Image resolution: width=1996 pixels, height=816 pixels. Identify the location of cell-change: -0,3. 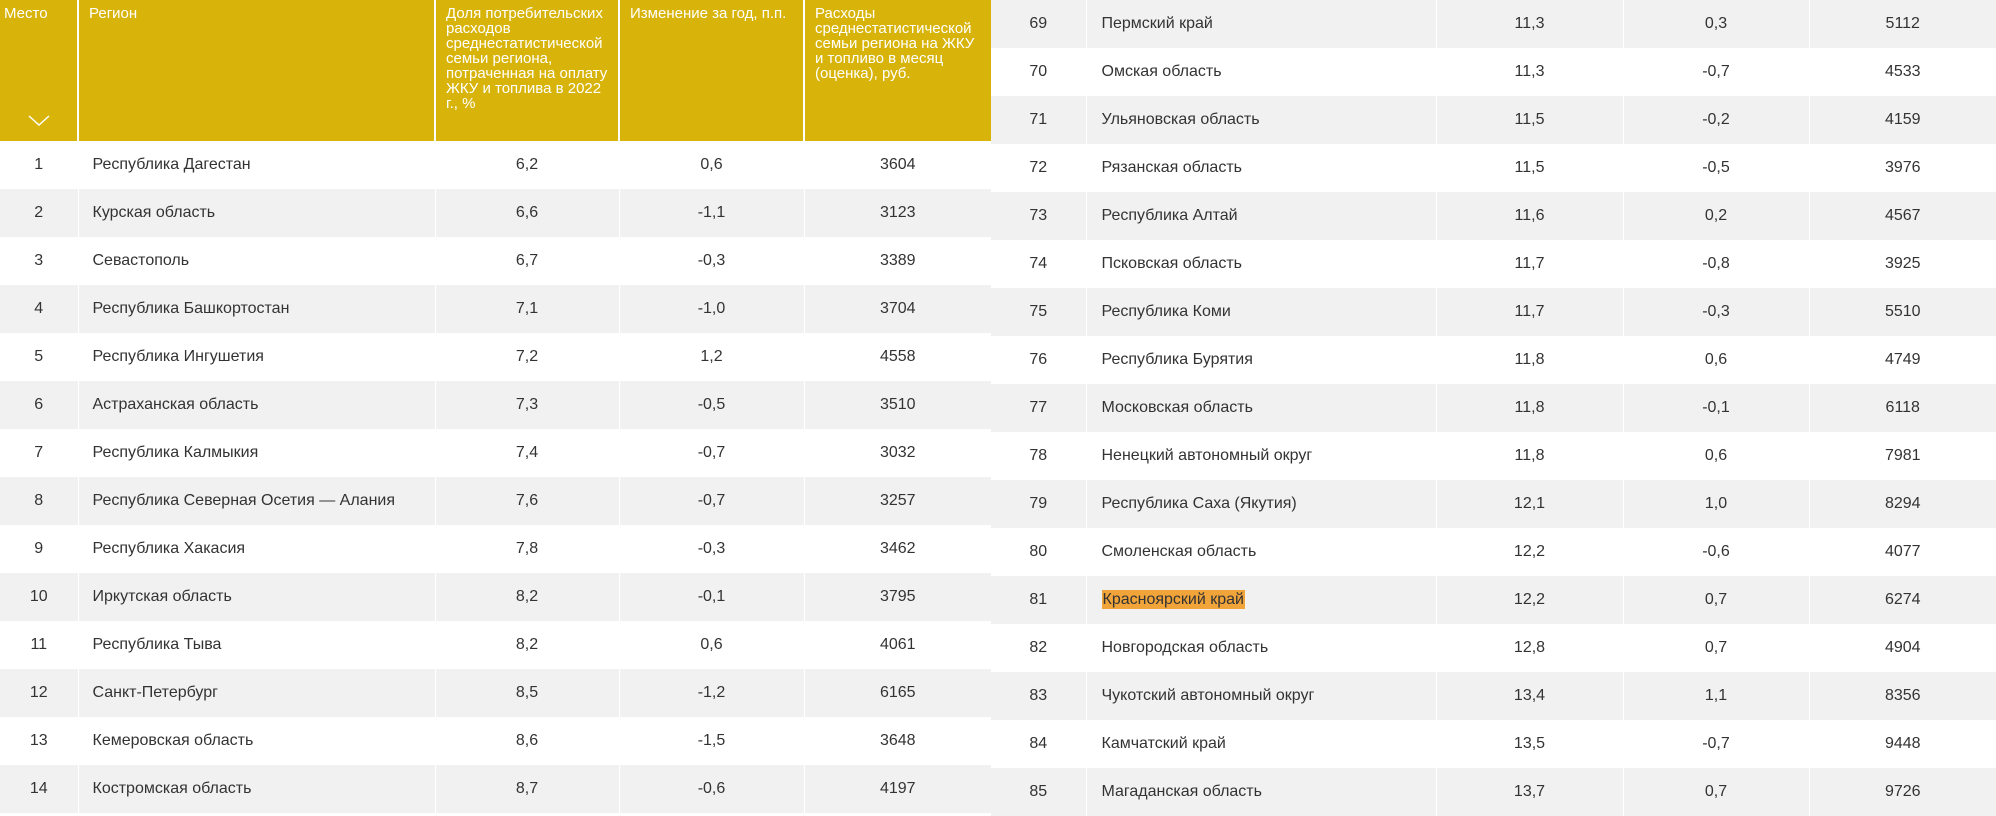
(1716, 312).